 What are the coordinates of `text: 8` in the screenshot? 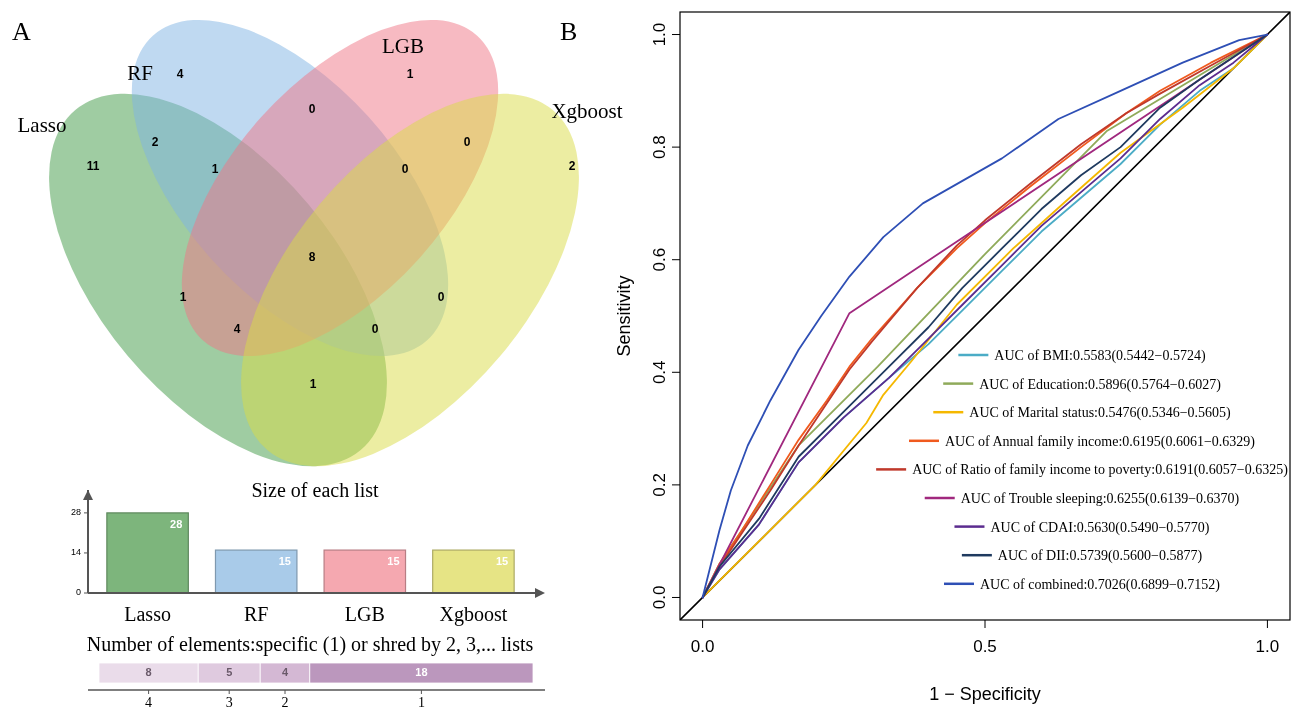 It's located at (312, 257).